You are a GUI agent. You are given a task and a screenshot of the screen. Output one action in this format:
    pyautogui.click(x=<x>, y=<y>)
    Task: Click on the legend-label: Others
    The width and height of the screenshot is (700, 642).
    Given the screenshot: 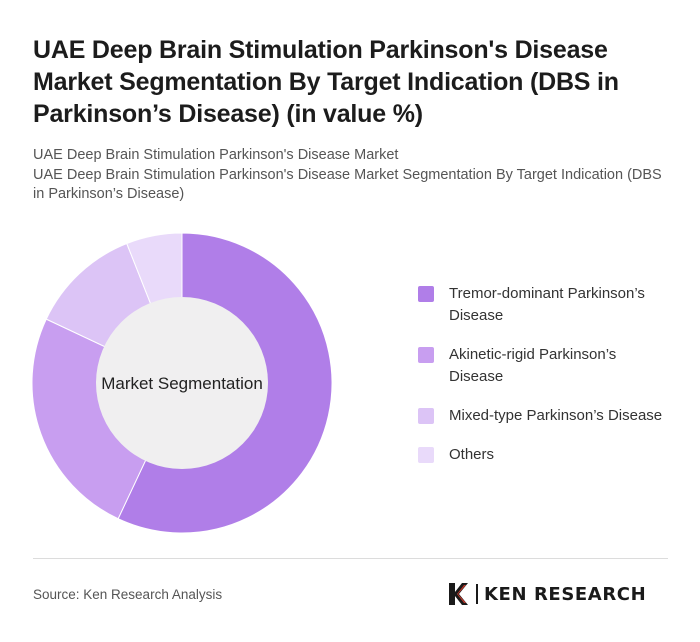 What is the action you would take?
    pyautogui.click(x=472, y=454)
    